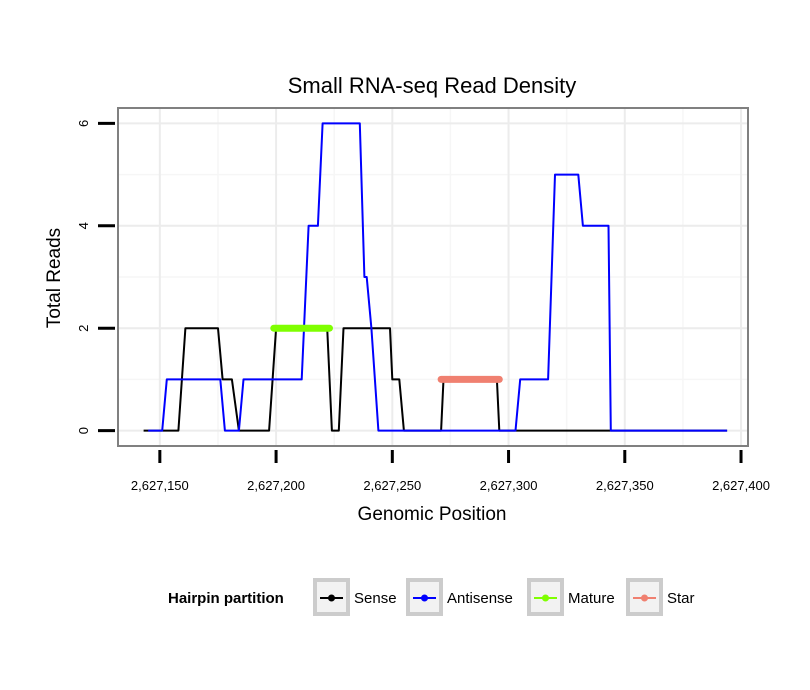 The width and height of the screenshot is (810, 690). What do you see at coordinates (591, 598) in the screenshot?
I see `legend-label-mature: Mature` at bounding box center [591, 598].